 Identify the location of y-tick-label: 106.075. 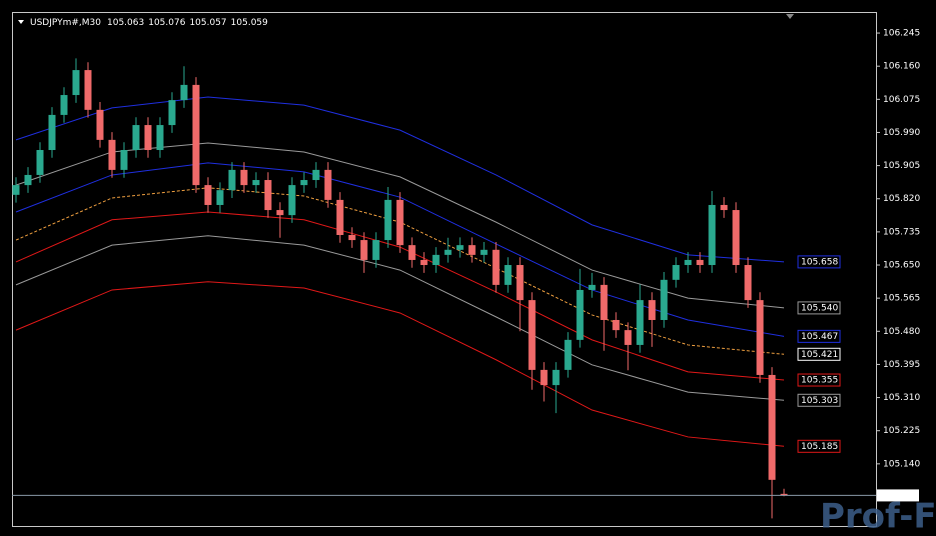
(901, 100).